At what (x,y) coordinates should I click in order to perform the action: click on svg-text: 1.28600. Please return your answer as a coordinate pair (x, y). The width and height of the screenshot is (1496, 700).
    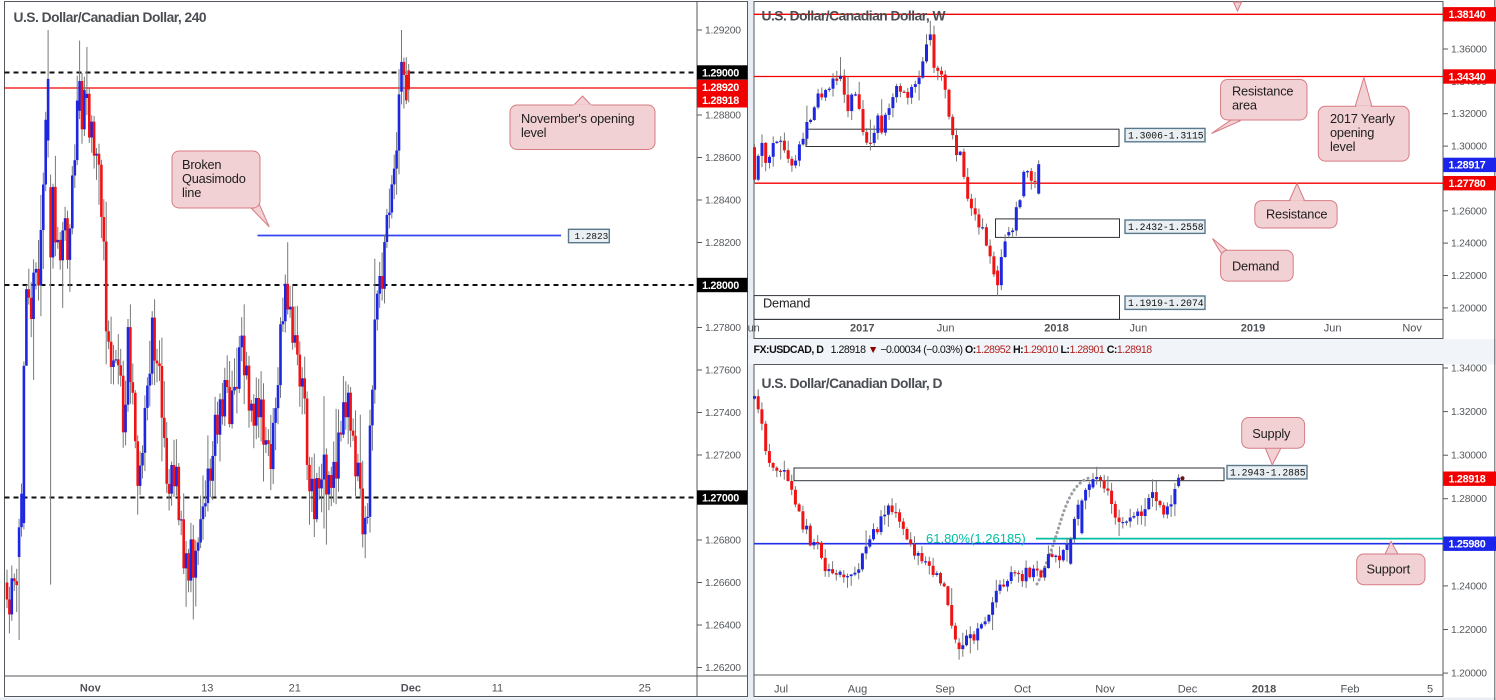
    Looking at the image, I should click on (723, 158).